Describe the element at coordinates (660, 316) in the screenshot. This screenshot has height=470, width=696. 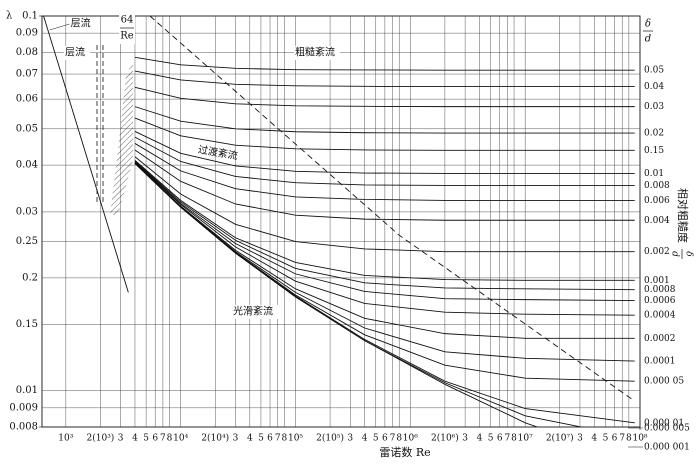
I see `series-label: 0.0004` at that location.